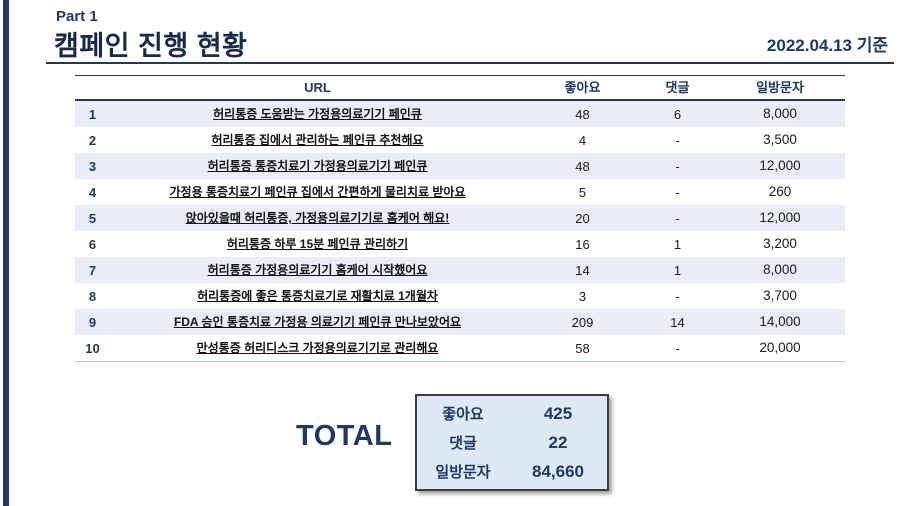 The width and height of the screenshot is (900, 506). I want to click on total-comments-value: 22, so click(558, 442).